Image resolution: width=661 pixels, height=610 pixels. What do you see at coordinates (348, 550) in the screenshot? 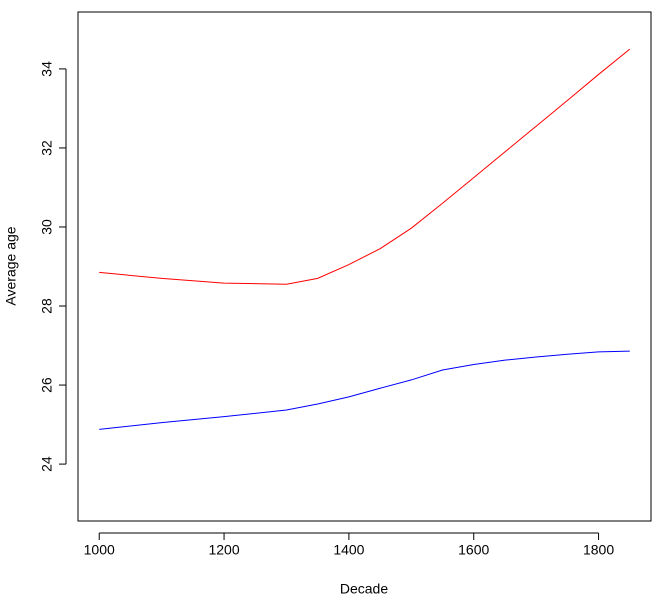
I see `x-tick-label: 1400` at bounding box center [348, 550].